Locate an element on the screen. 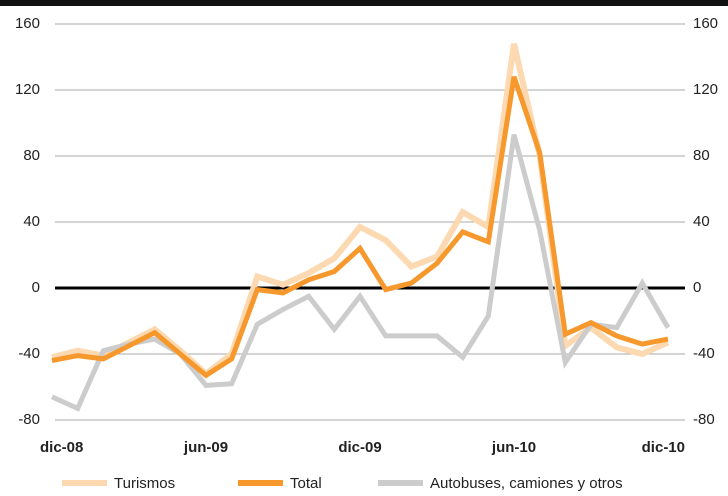 This screenshot has width=728, height=496. y-tick-label: 80 is located at coordinates (31, 155).